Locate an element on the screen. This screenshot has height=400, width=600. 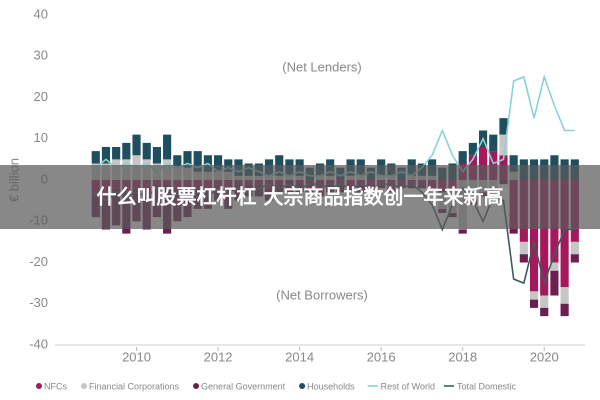
x-tick-label: 2016 is located at coordinates (381, 356).